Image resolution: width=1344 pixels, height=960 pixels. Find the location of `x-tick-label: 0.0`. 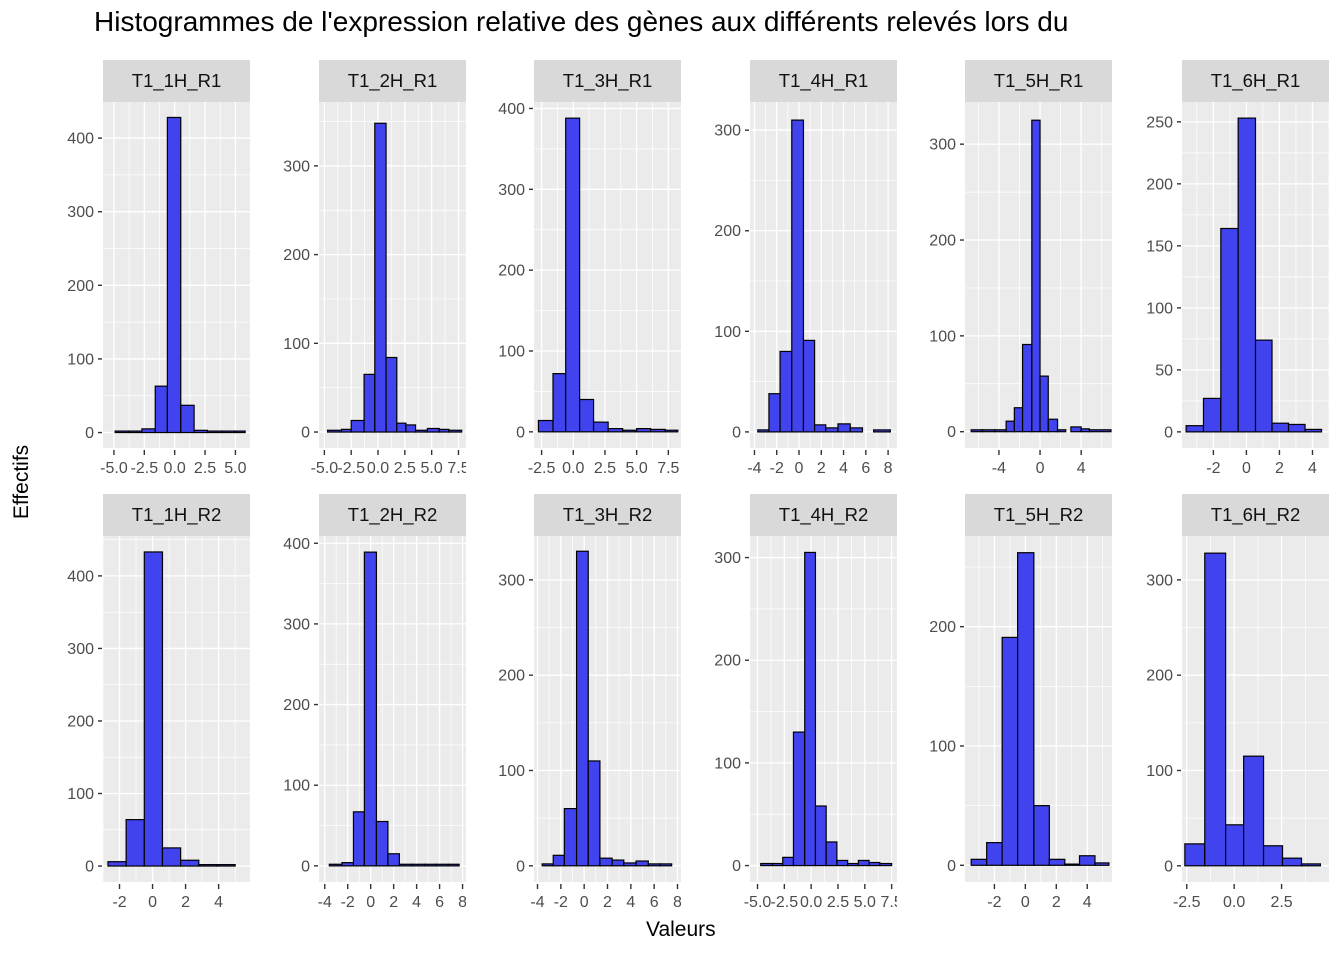

x-tick-label: 0.0 is located at coordinates (573, 468).